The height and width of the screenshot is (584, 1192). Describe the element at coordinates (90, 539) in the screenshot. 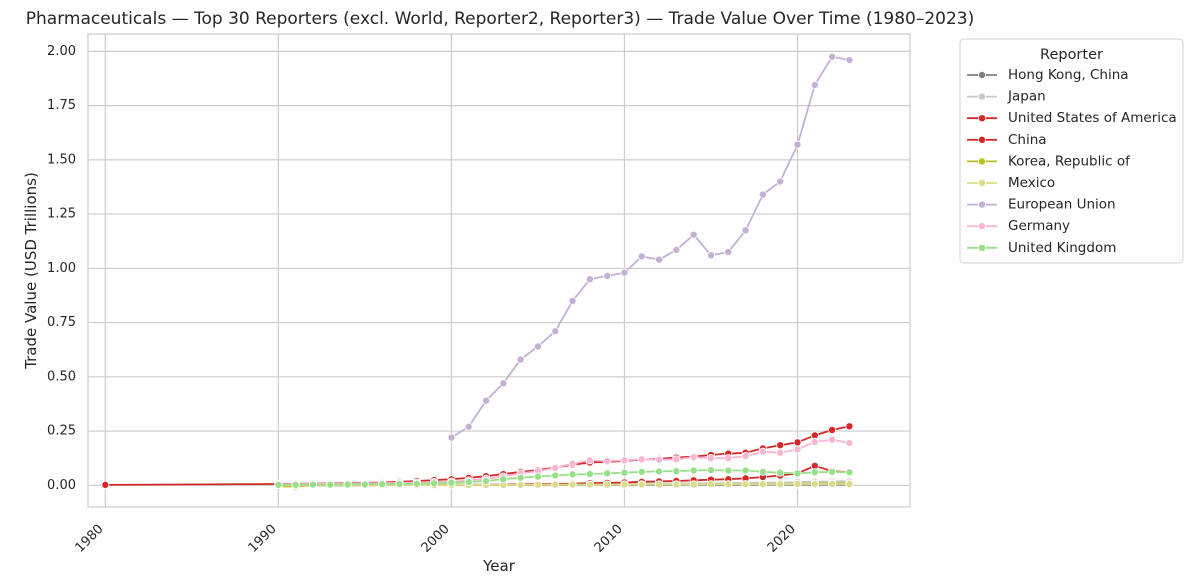

I see `x-tick-label: 1980` at that location.